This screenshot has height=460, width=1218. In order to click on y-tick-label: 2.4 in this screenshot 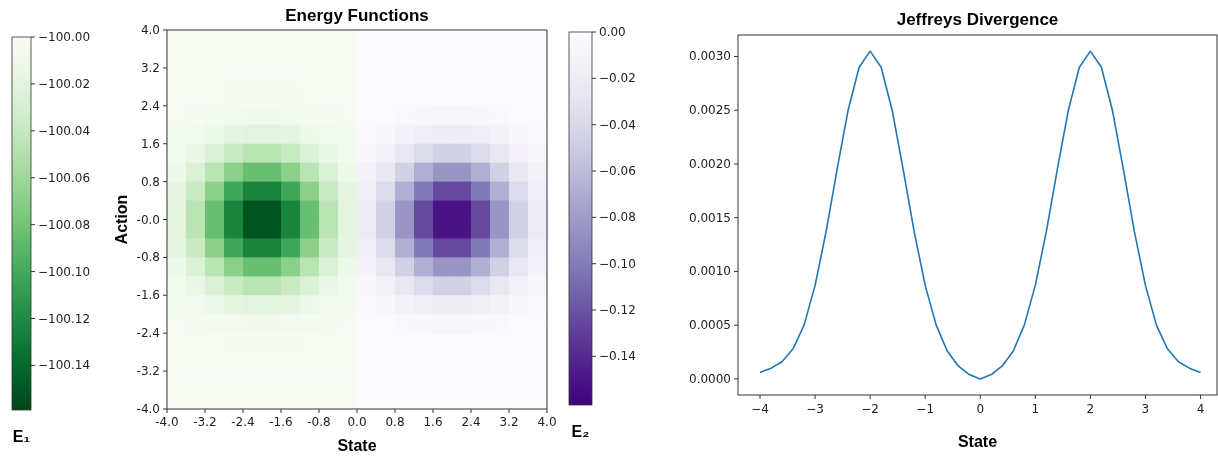, I will do `click(150, 105)`.